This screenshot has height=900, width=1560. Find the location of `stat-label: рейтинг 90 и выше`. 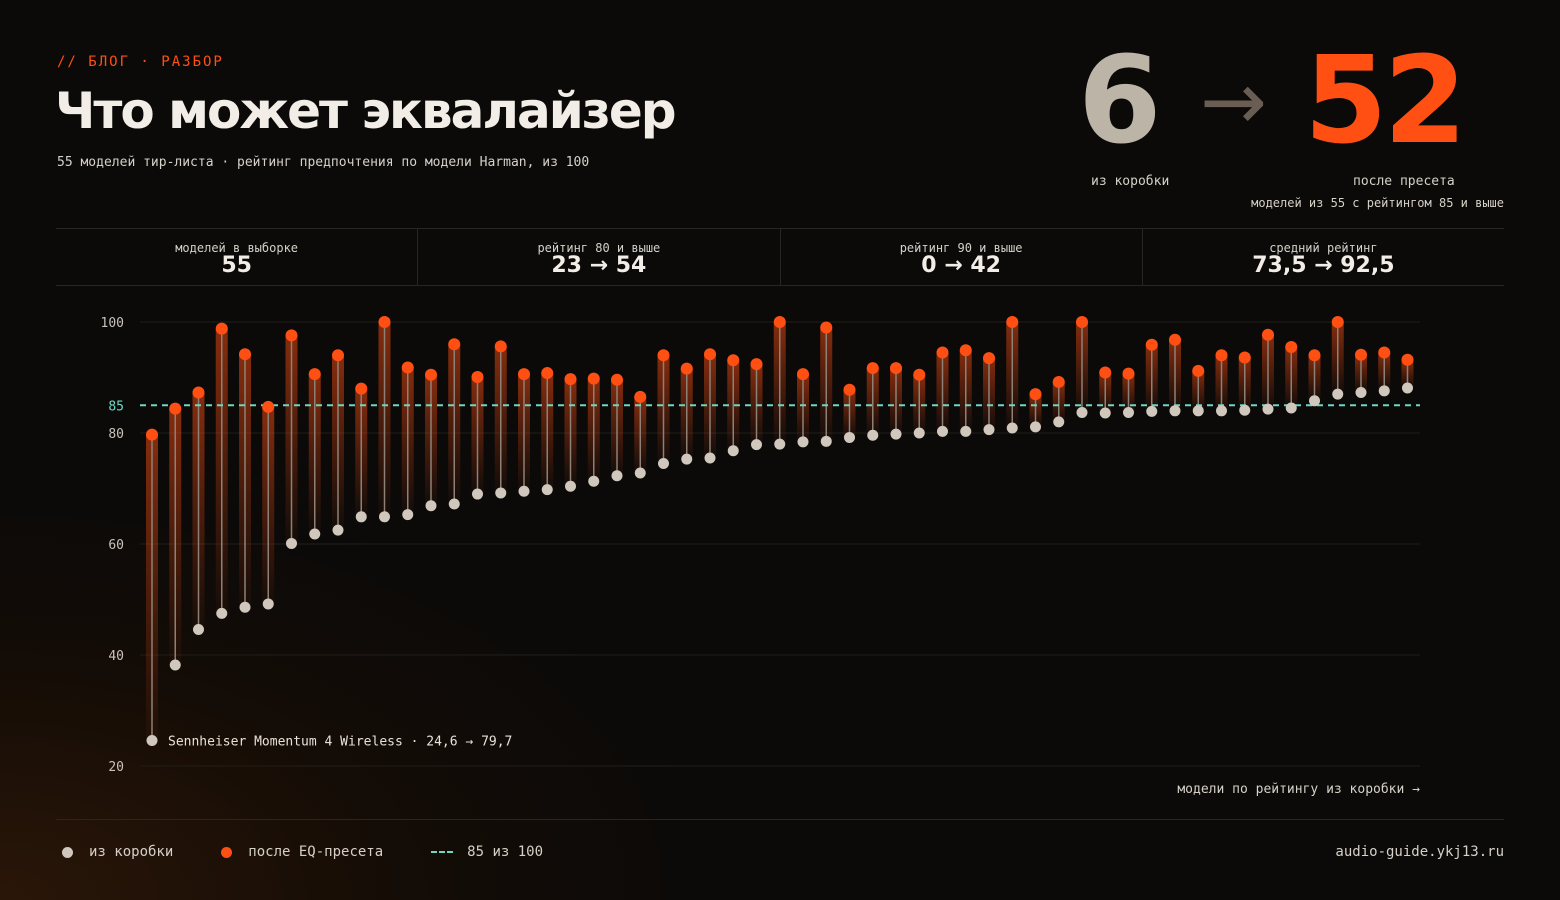

stat-label: рейтинг 90 и выше is located at coordinates (961, 248).